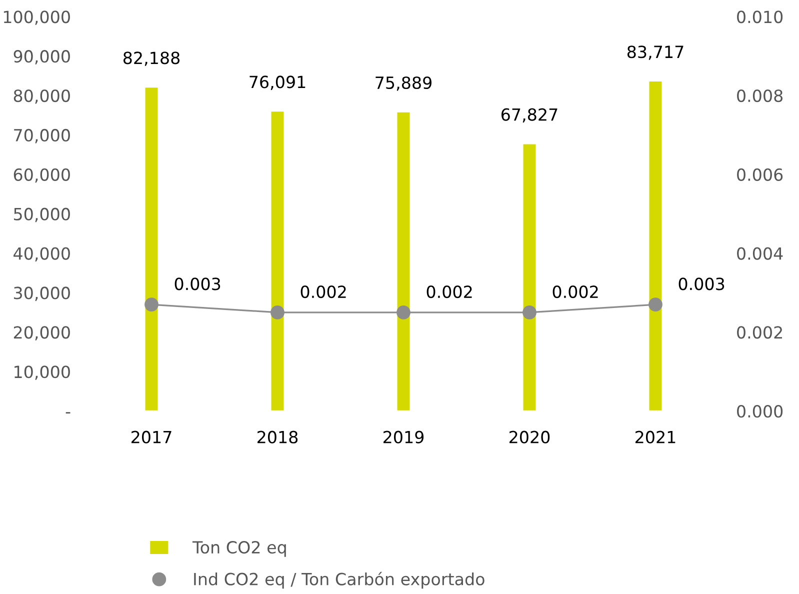 This screenshot has height=594, width=799. What do you see at coordinates (42, 96) in the screenshot?
I see `y-tick-label: 80,000` at bounding box center [42, 96].